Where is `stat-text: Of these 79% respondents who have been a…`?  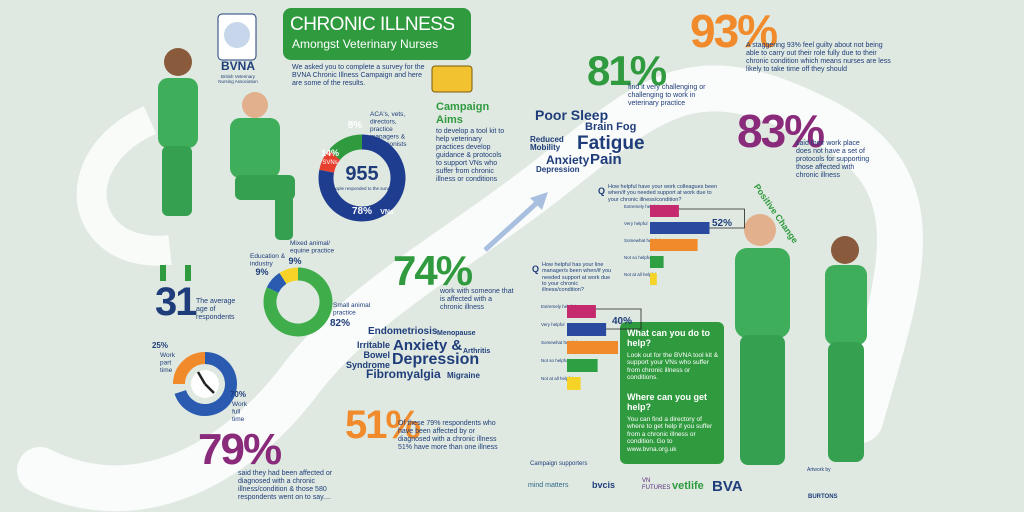 stat-text: Of these 79% respondents who have been a… is located at coordinates (448, 436).